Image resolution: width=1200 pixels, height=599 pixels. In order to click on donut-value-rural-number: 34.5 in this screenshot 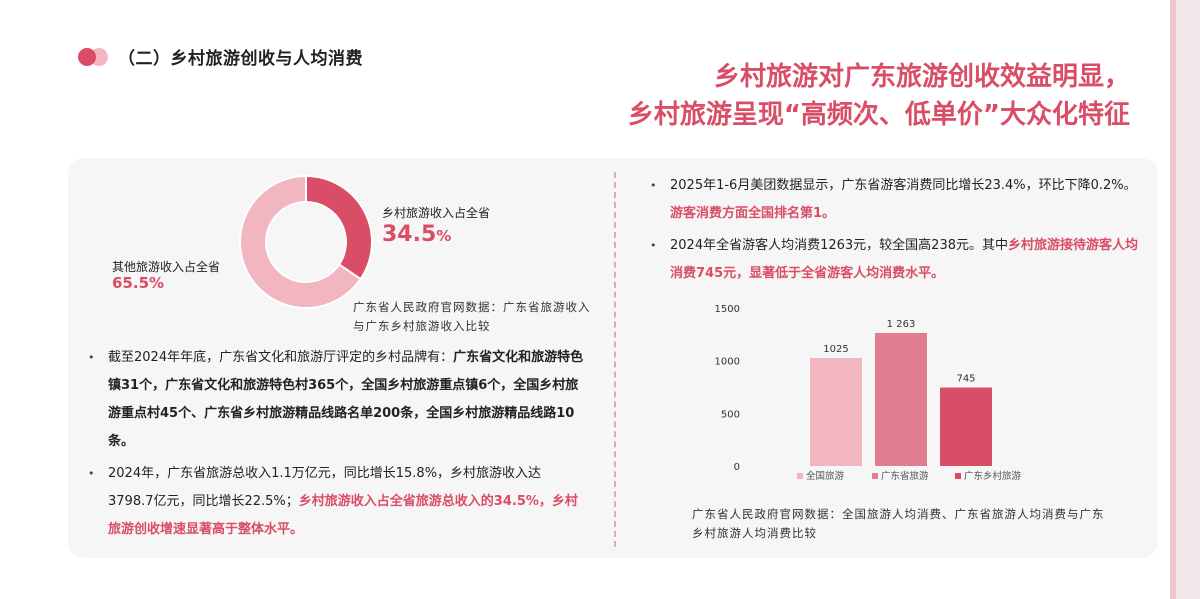, I will do `click(409, 234)`.